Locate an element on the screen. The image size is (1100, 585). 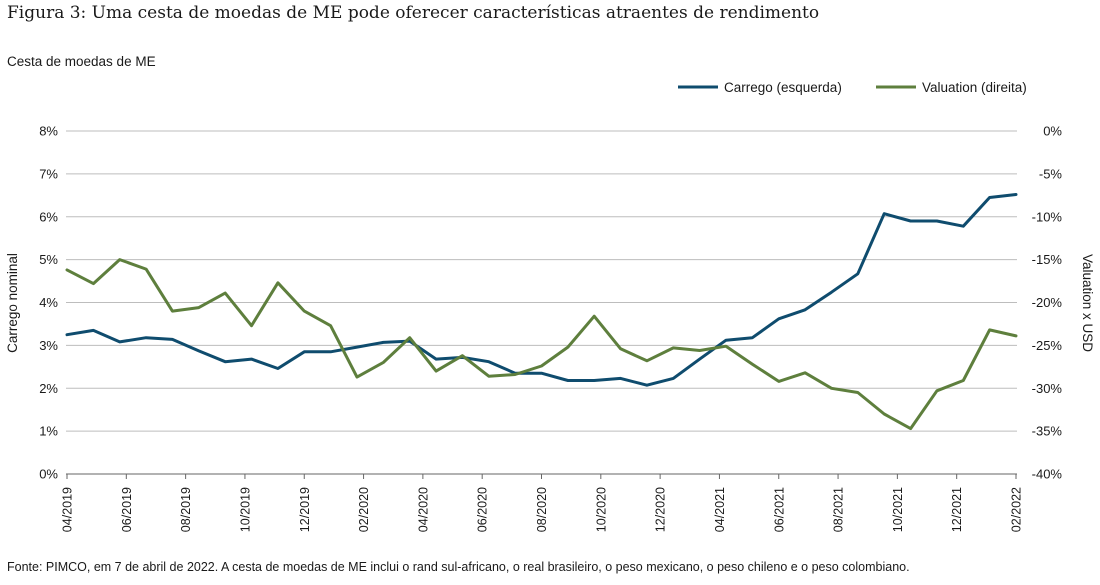
left-tick-label: 4% is located at coordinates (48, 302).